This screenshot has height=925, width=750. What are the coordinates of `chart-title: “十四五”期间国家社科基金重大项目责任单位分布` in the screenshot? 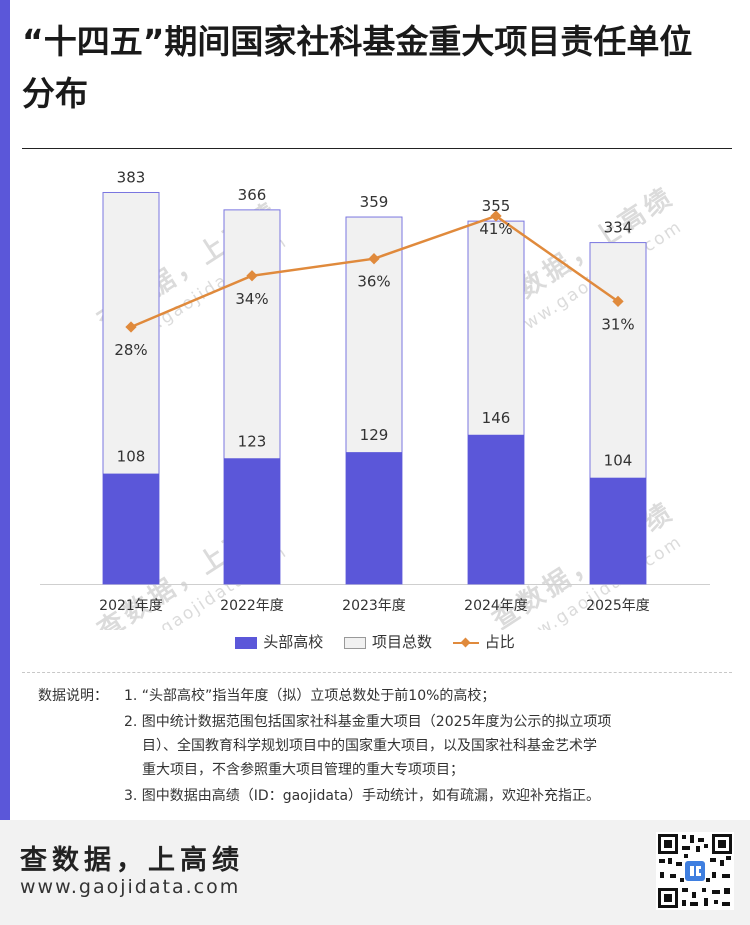 It's located at (357, 67).